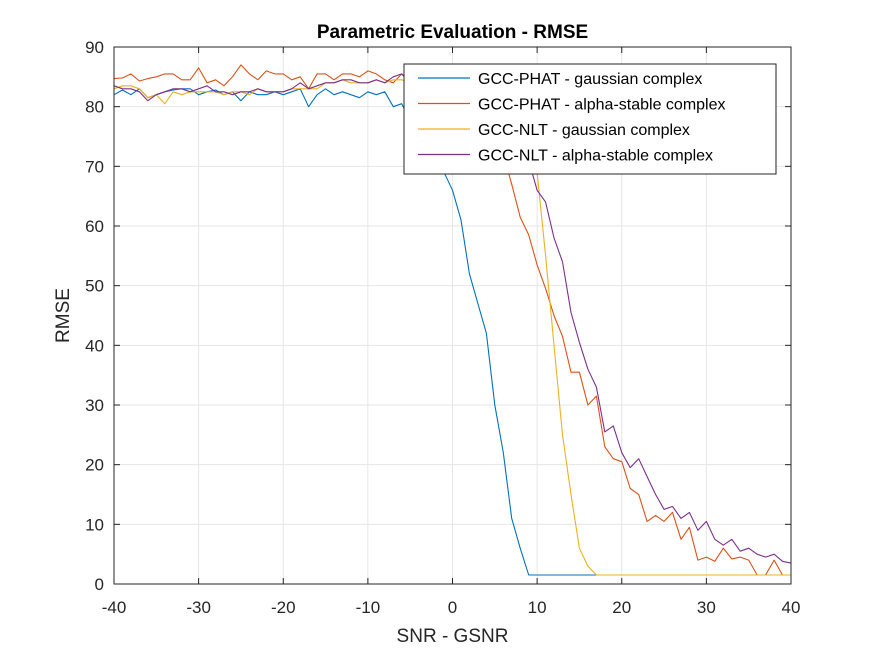 The image size is (875, 656). I want to click on legend-label-4: GCC-NLT - alpha-stable complex, so click(595, 156).